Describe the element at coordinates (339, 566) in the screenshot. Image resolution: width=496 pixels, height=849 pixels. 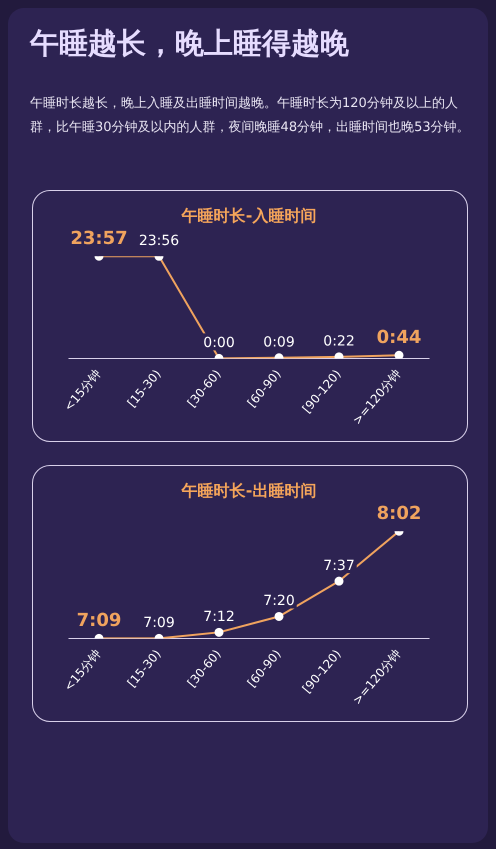
I see `data-label: 7:37` at that location.